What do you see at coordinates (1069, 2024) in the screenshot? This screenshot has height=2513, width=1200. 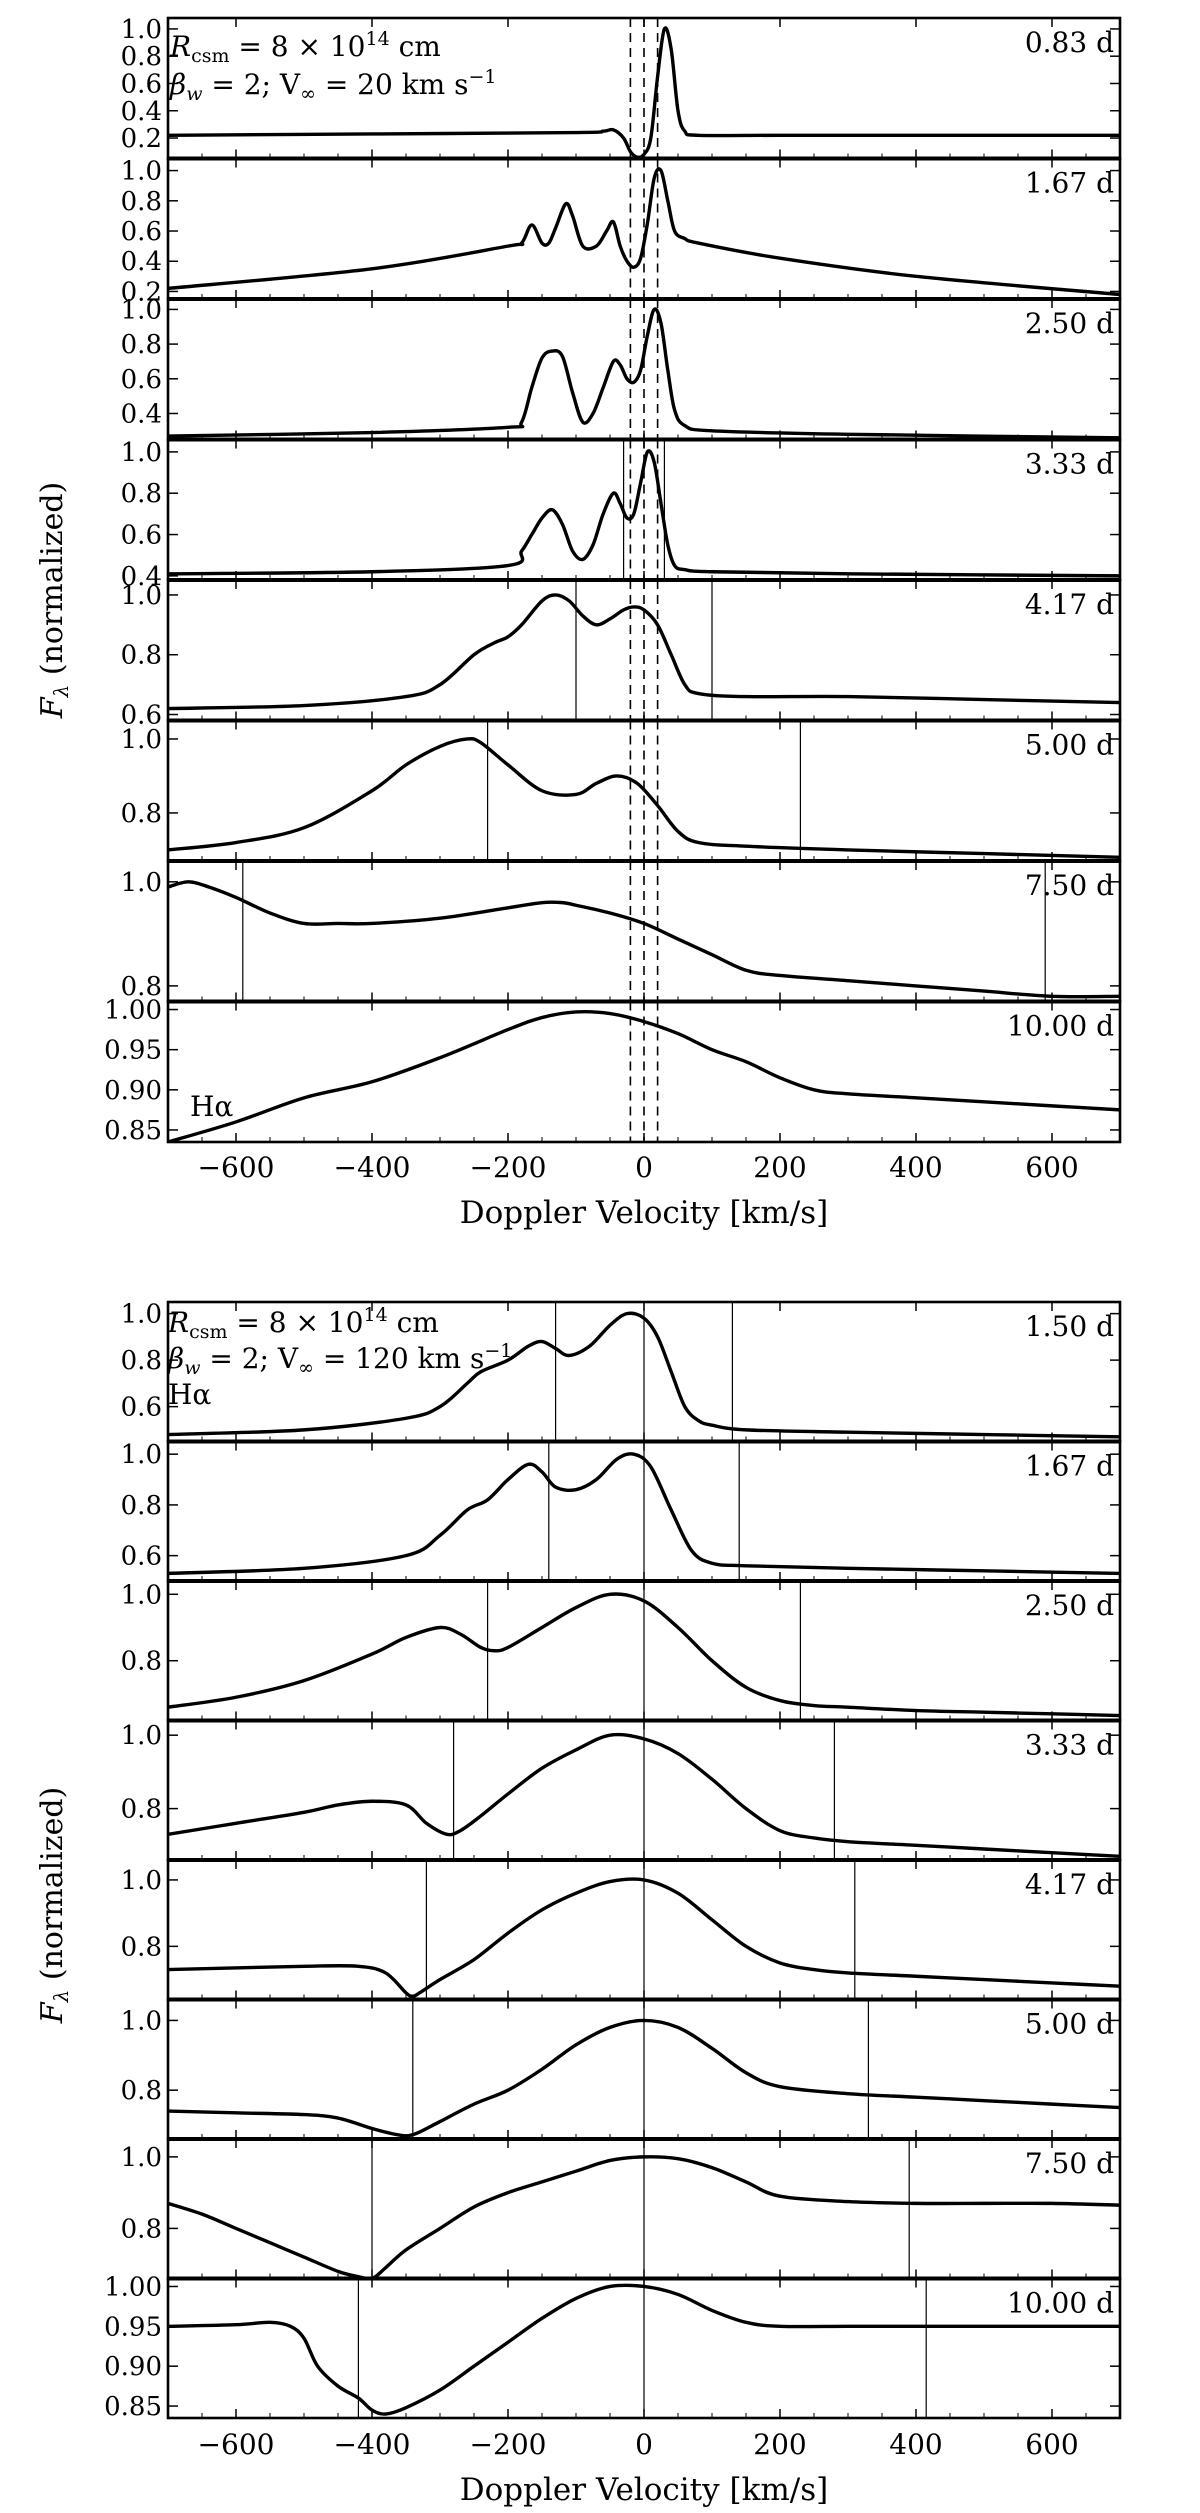 I see `epoch-label: 5.00 d` at bounding box center [1069, 2024].